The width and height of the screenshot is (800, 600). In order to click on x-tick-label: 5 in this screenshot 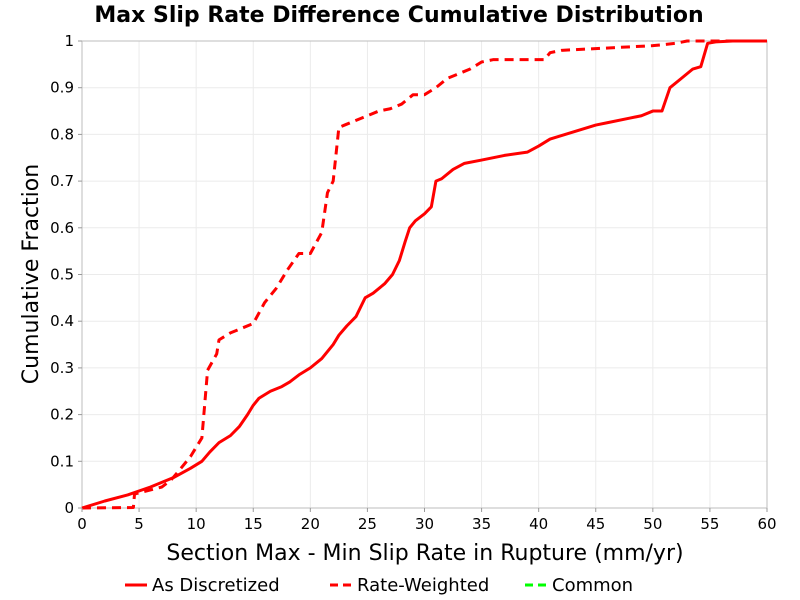, I will do `click(139, 524)`.